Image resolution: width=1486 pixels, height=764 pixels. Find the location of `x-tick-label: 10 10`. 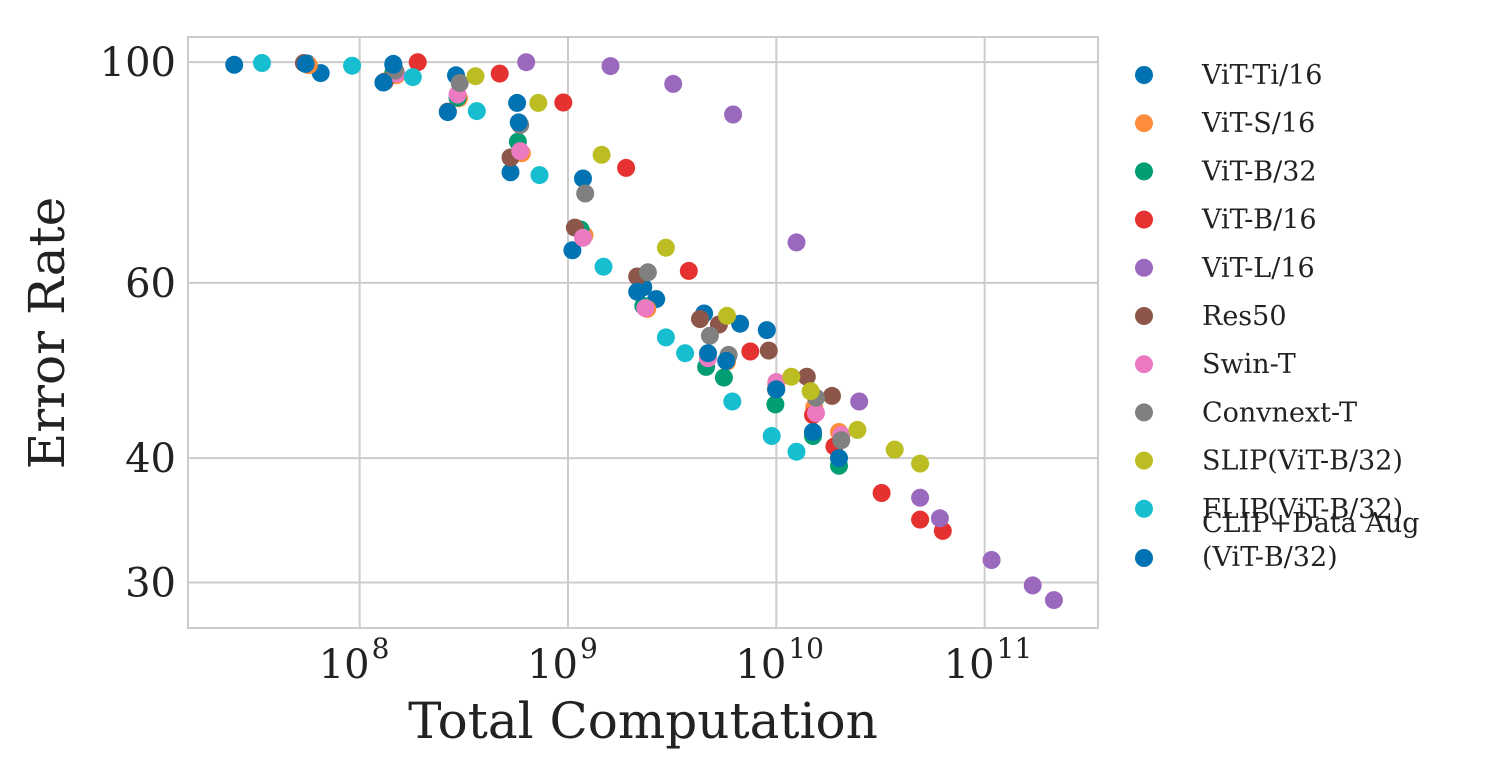

x-tick-label: 10 10 is located at coordinates (779, 660).